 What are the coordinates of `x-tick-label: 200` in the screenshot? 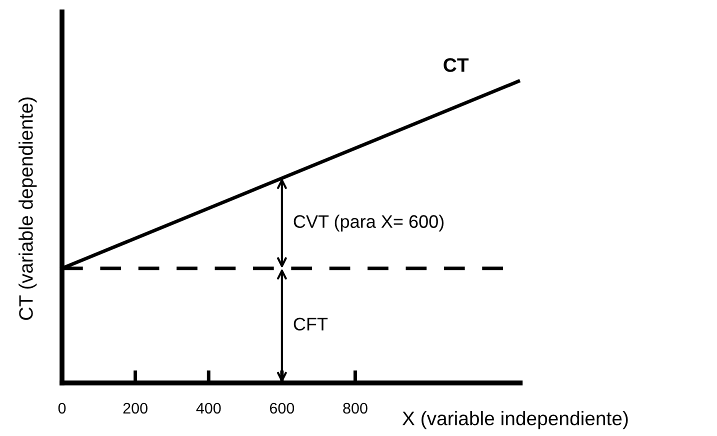 It's located at (135, 408).